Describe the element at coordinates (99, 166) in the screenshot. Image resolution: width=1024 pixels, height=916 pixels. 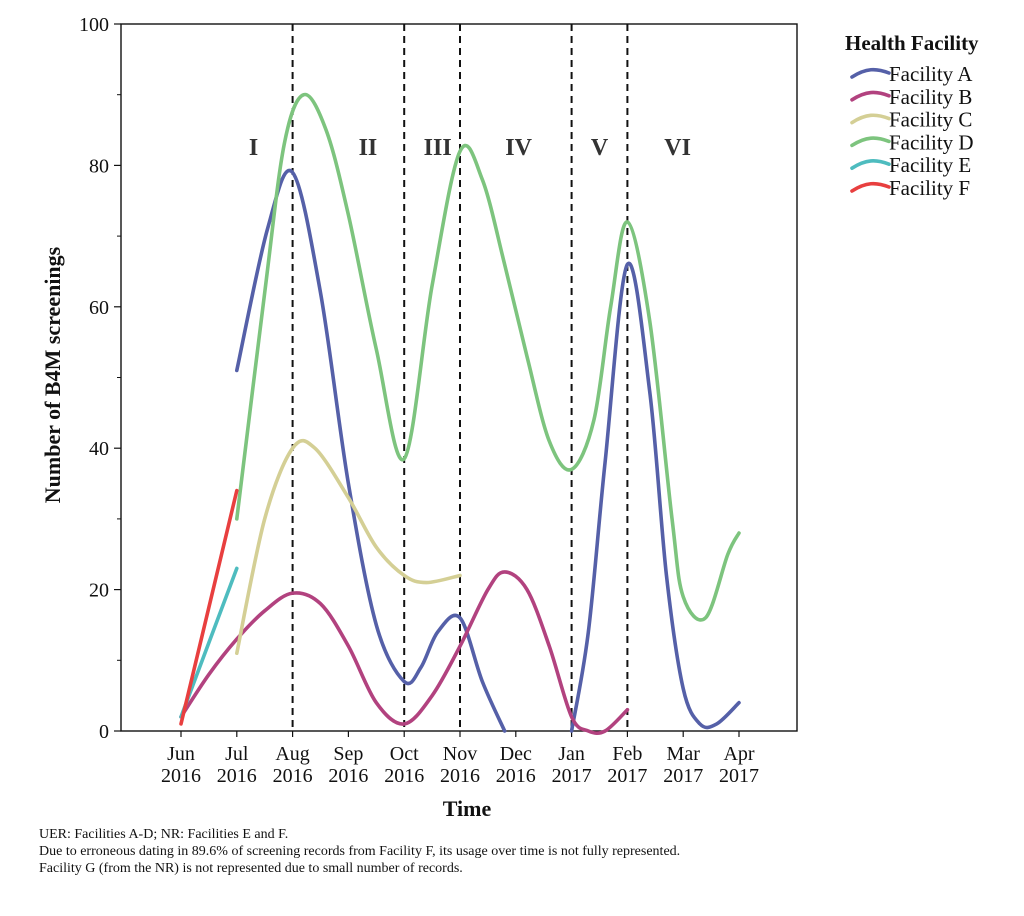
I see `y-tick-label: 80` at that location.